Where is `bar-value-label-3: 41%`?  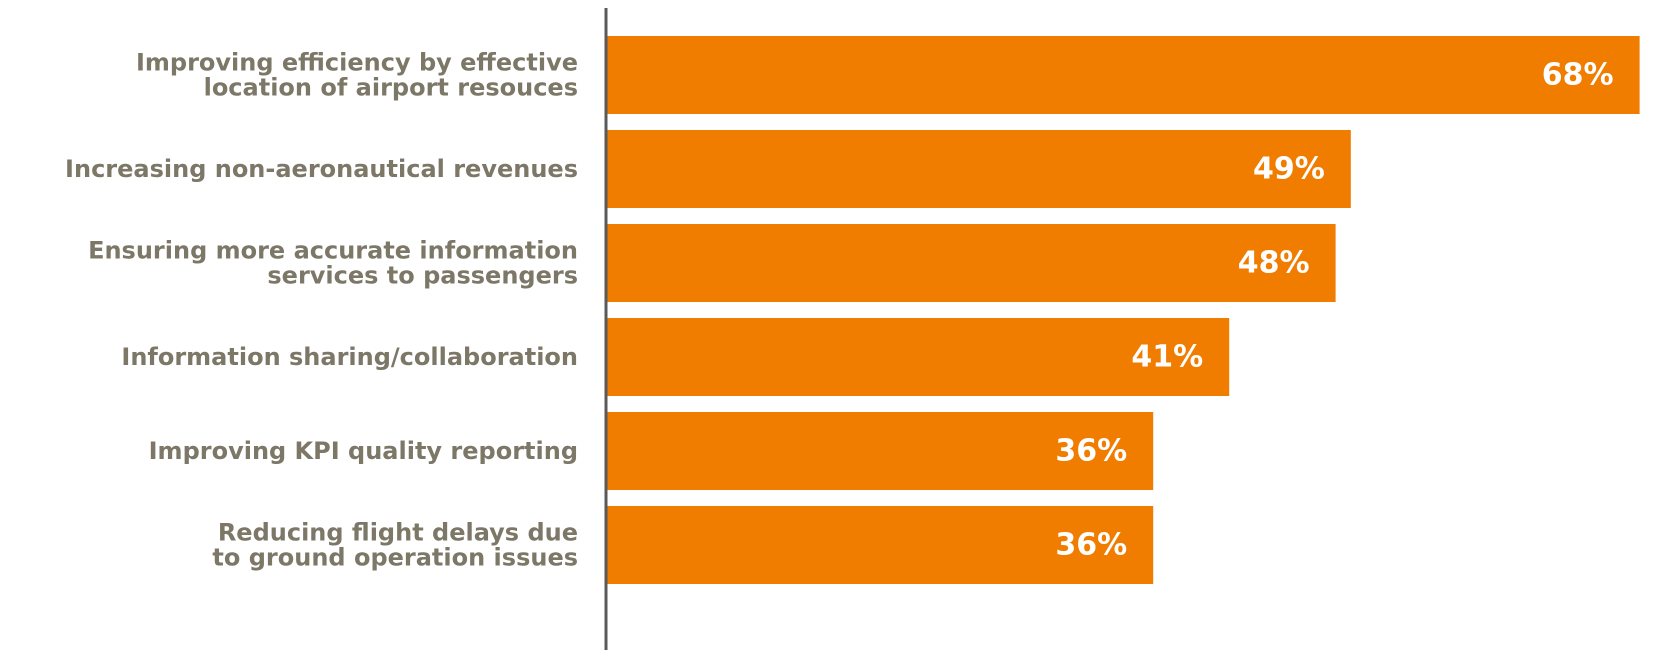
bar-value-label-3: 41% is located at coordinates (1167, 357).